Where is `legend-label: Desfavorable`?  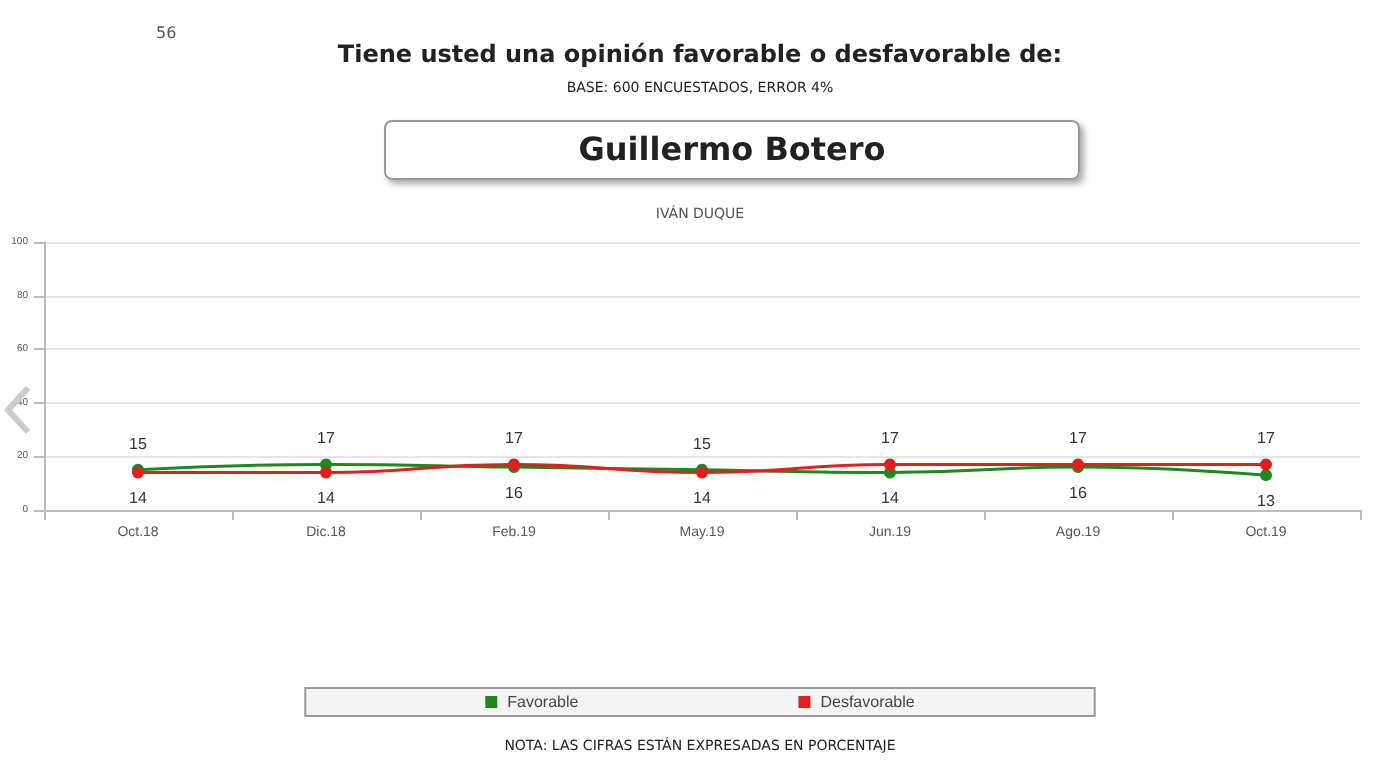
legend-label: Desfavorable is located at coordinates (868, 702).